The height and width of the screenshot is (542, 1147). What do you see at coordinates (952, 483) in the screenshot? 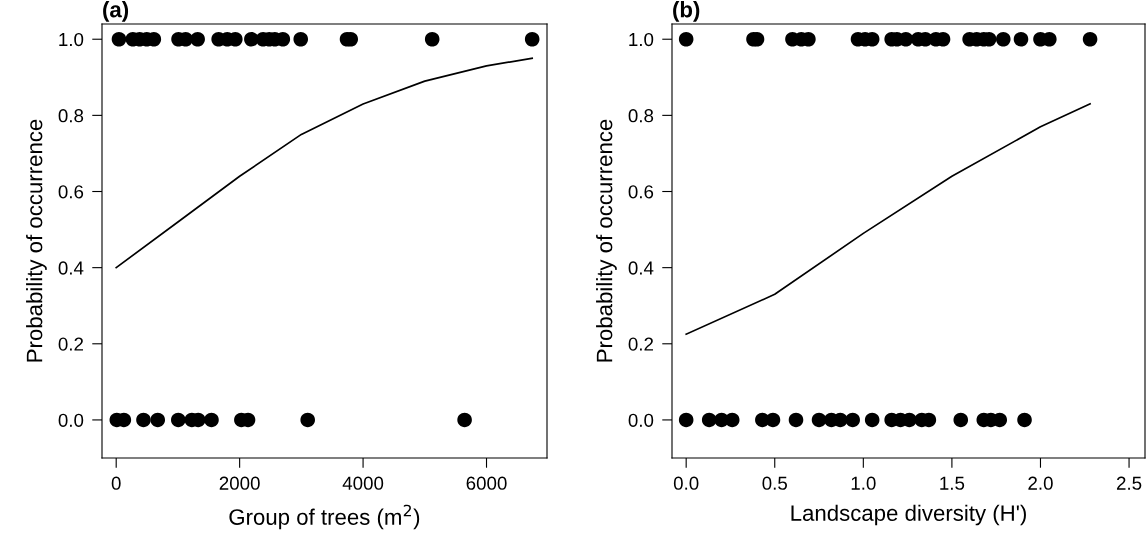
I see `x-tick-label: 1.5` at bounding box center [952, 483].